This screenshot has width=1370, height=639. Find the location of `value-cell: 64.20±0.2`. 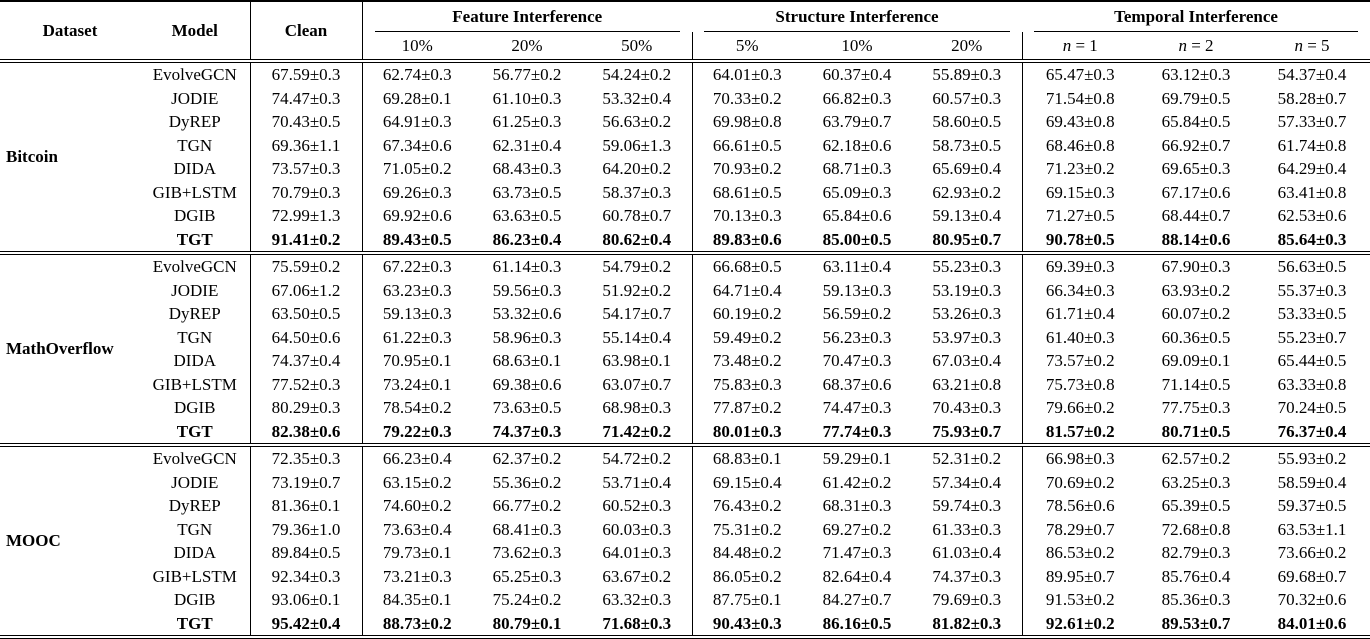

value-cell: 64.20±0.2 is located at coordinates (637, 168).